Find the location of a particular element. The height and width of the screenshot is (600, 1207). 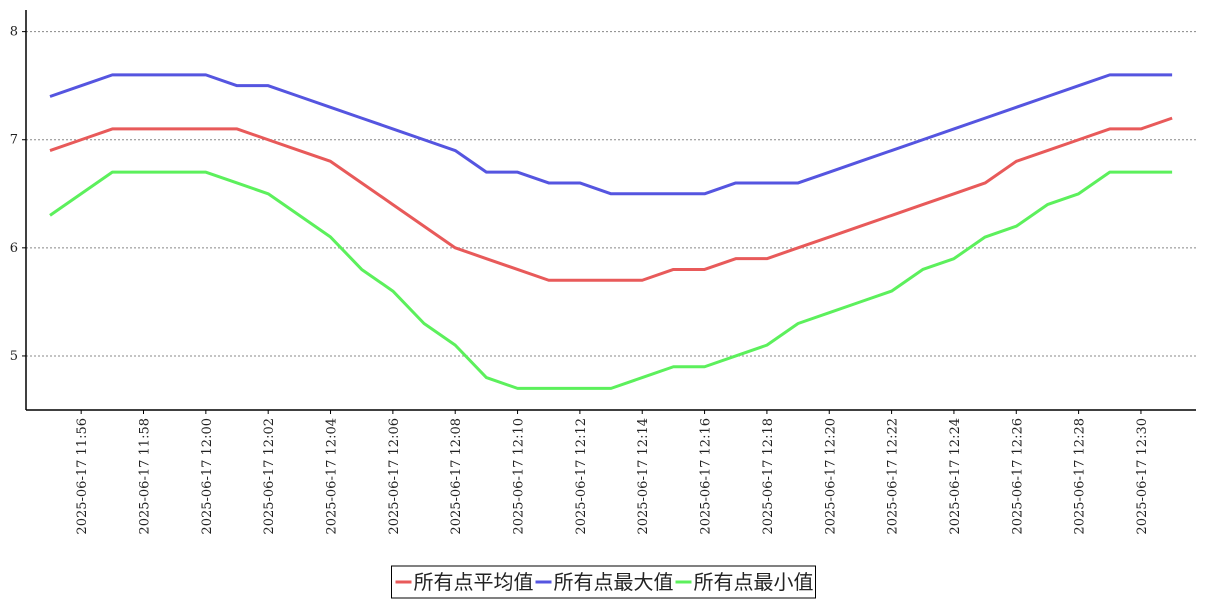

x-tick-label: 2025-06-17 11:58 is located at coordinates (145, 476).